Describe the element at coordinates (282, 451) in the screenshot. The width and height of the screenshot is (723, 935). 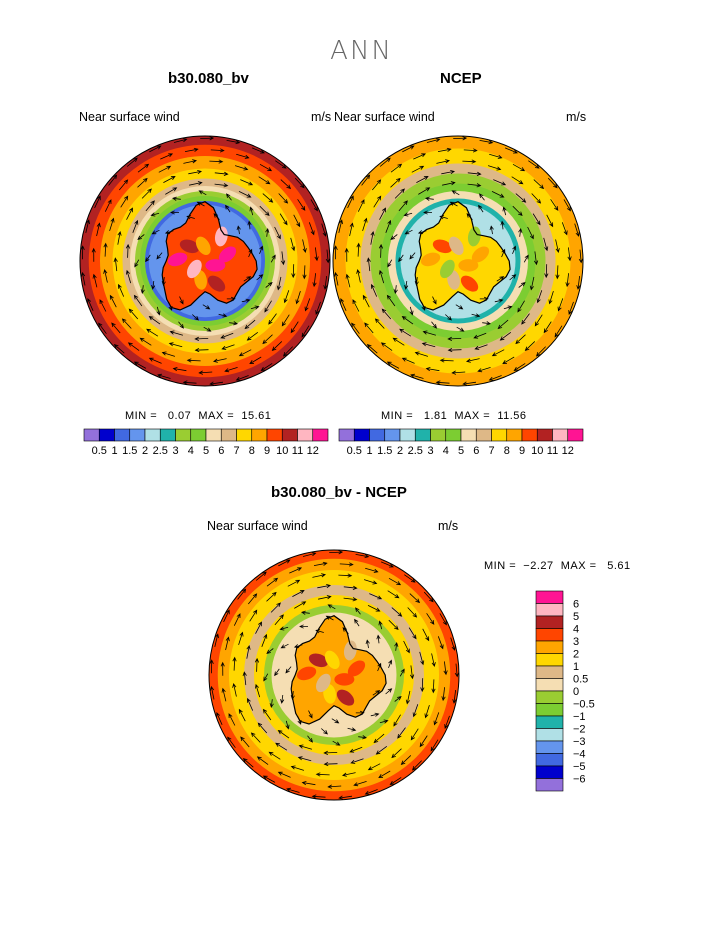
I see `colorbar-tick-label: 10` at that location.